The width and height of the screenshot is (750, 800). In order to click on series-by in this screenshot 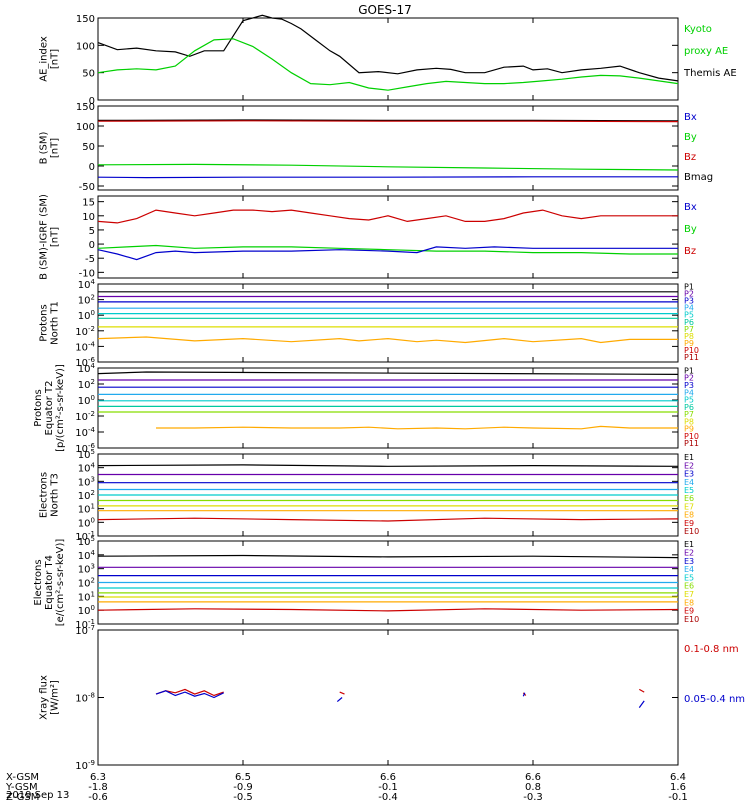, I will do `click(387, 249)`.